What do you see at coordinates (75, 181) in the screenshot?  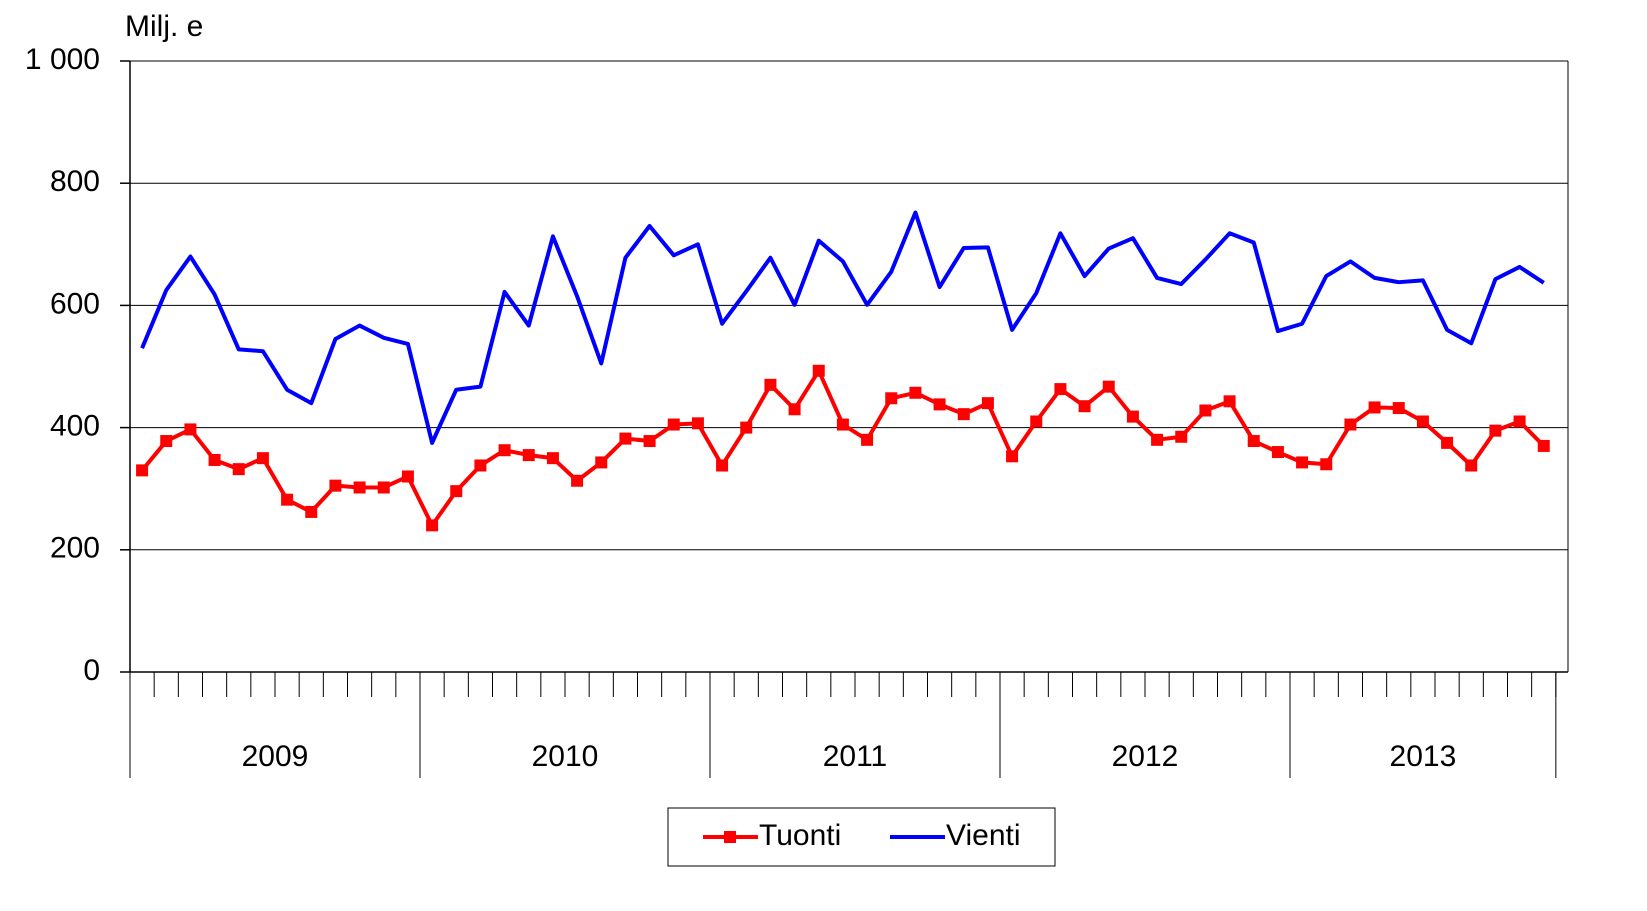 I see `y-tick-label: 800` at bounding box center [75, 181].